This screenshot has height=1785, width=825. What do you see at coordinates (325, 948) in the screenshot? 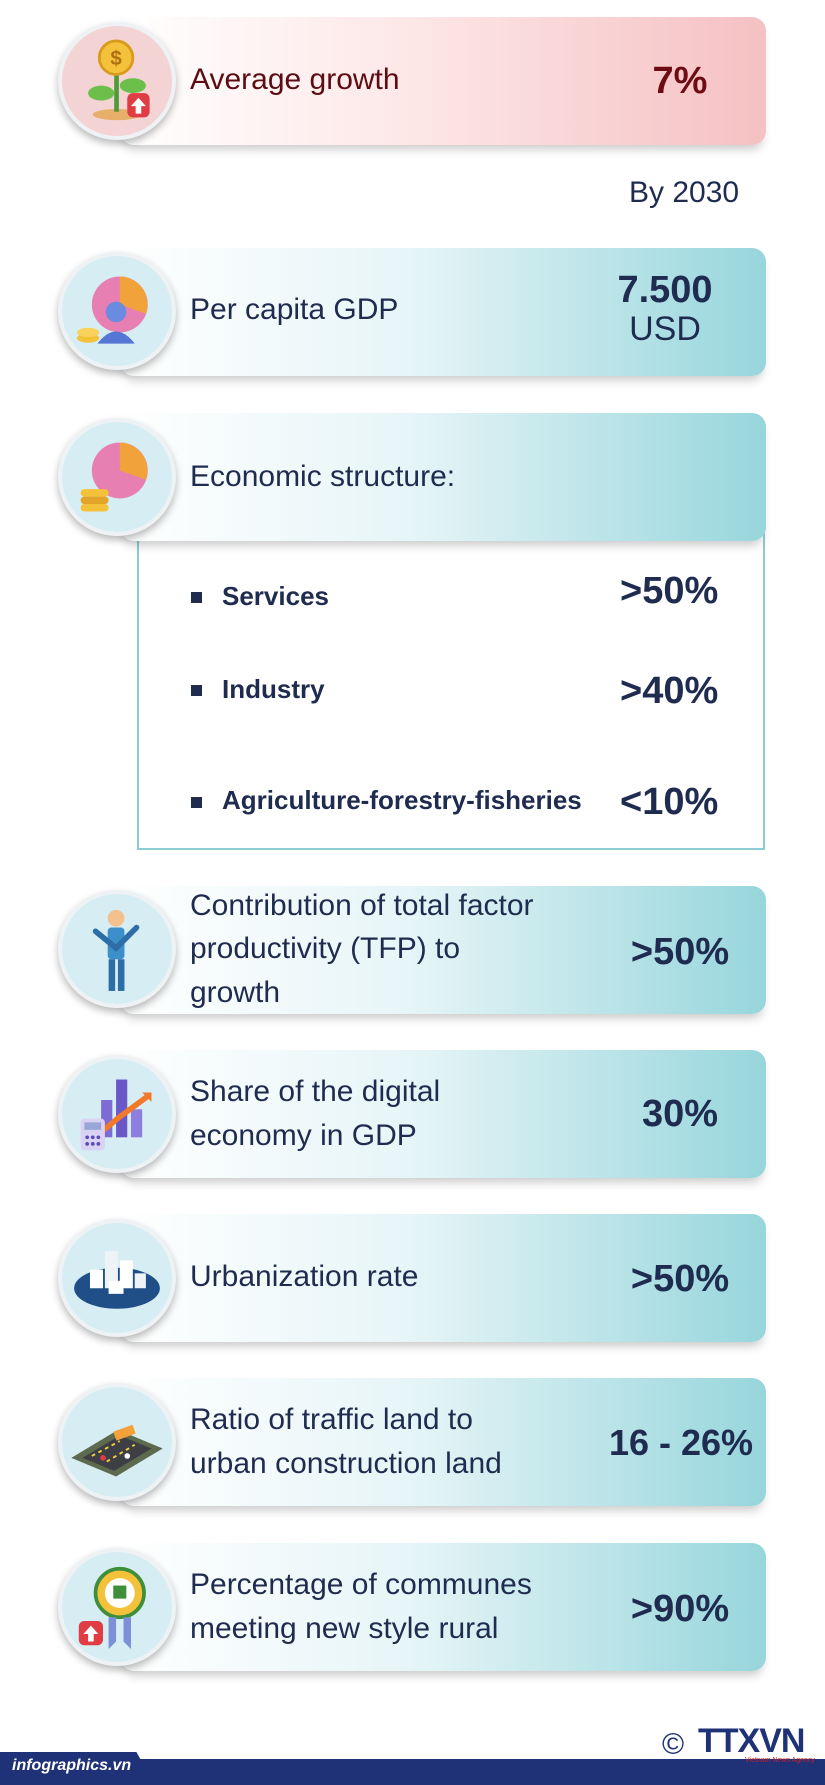
I see `tfp-label-line2: productivity (TFP) to` at bounding box center [325, 948].